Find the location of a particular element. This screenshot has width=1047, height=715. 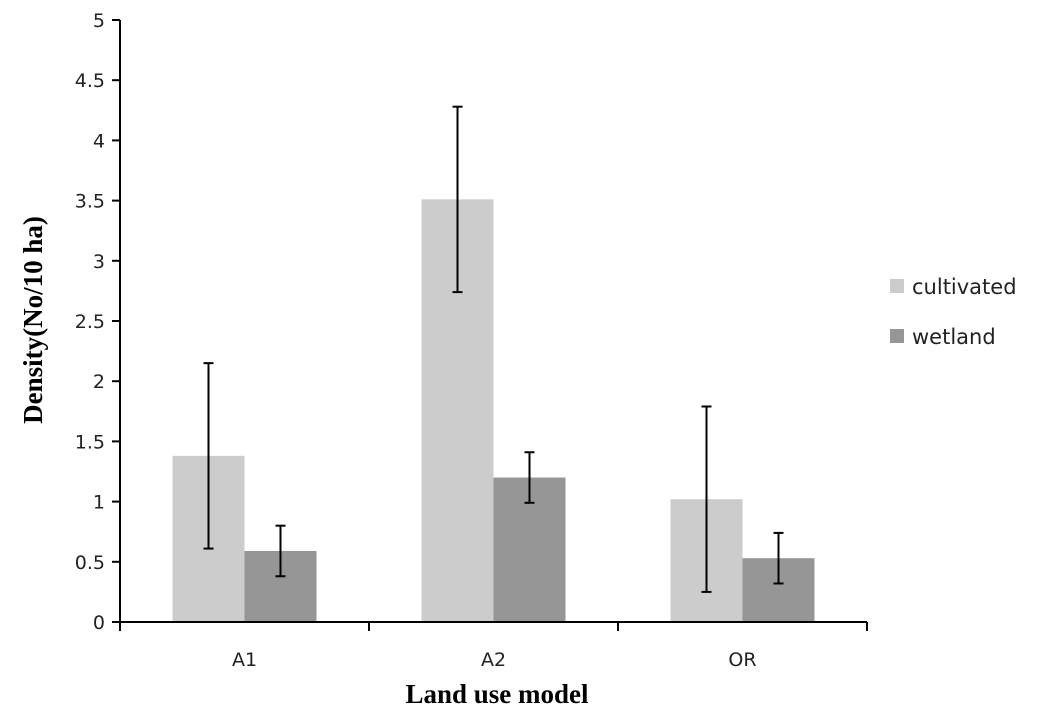

y-tick-label: 0 is located at coordinates (99, 623).